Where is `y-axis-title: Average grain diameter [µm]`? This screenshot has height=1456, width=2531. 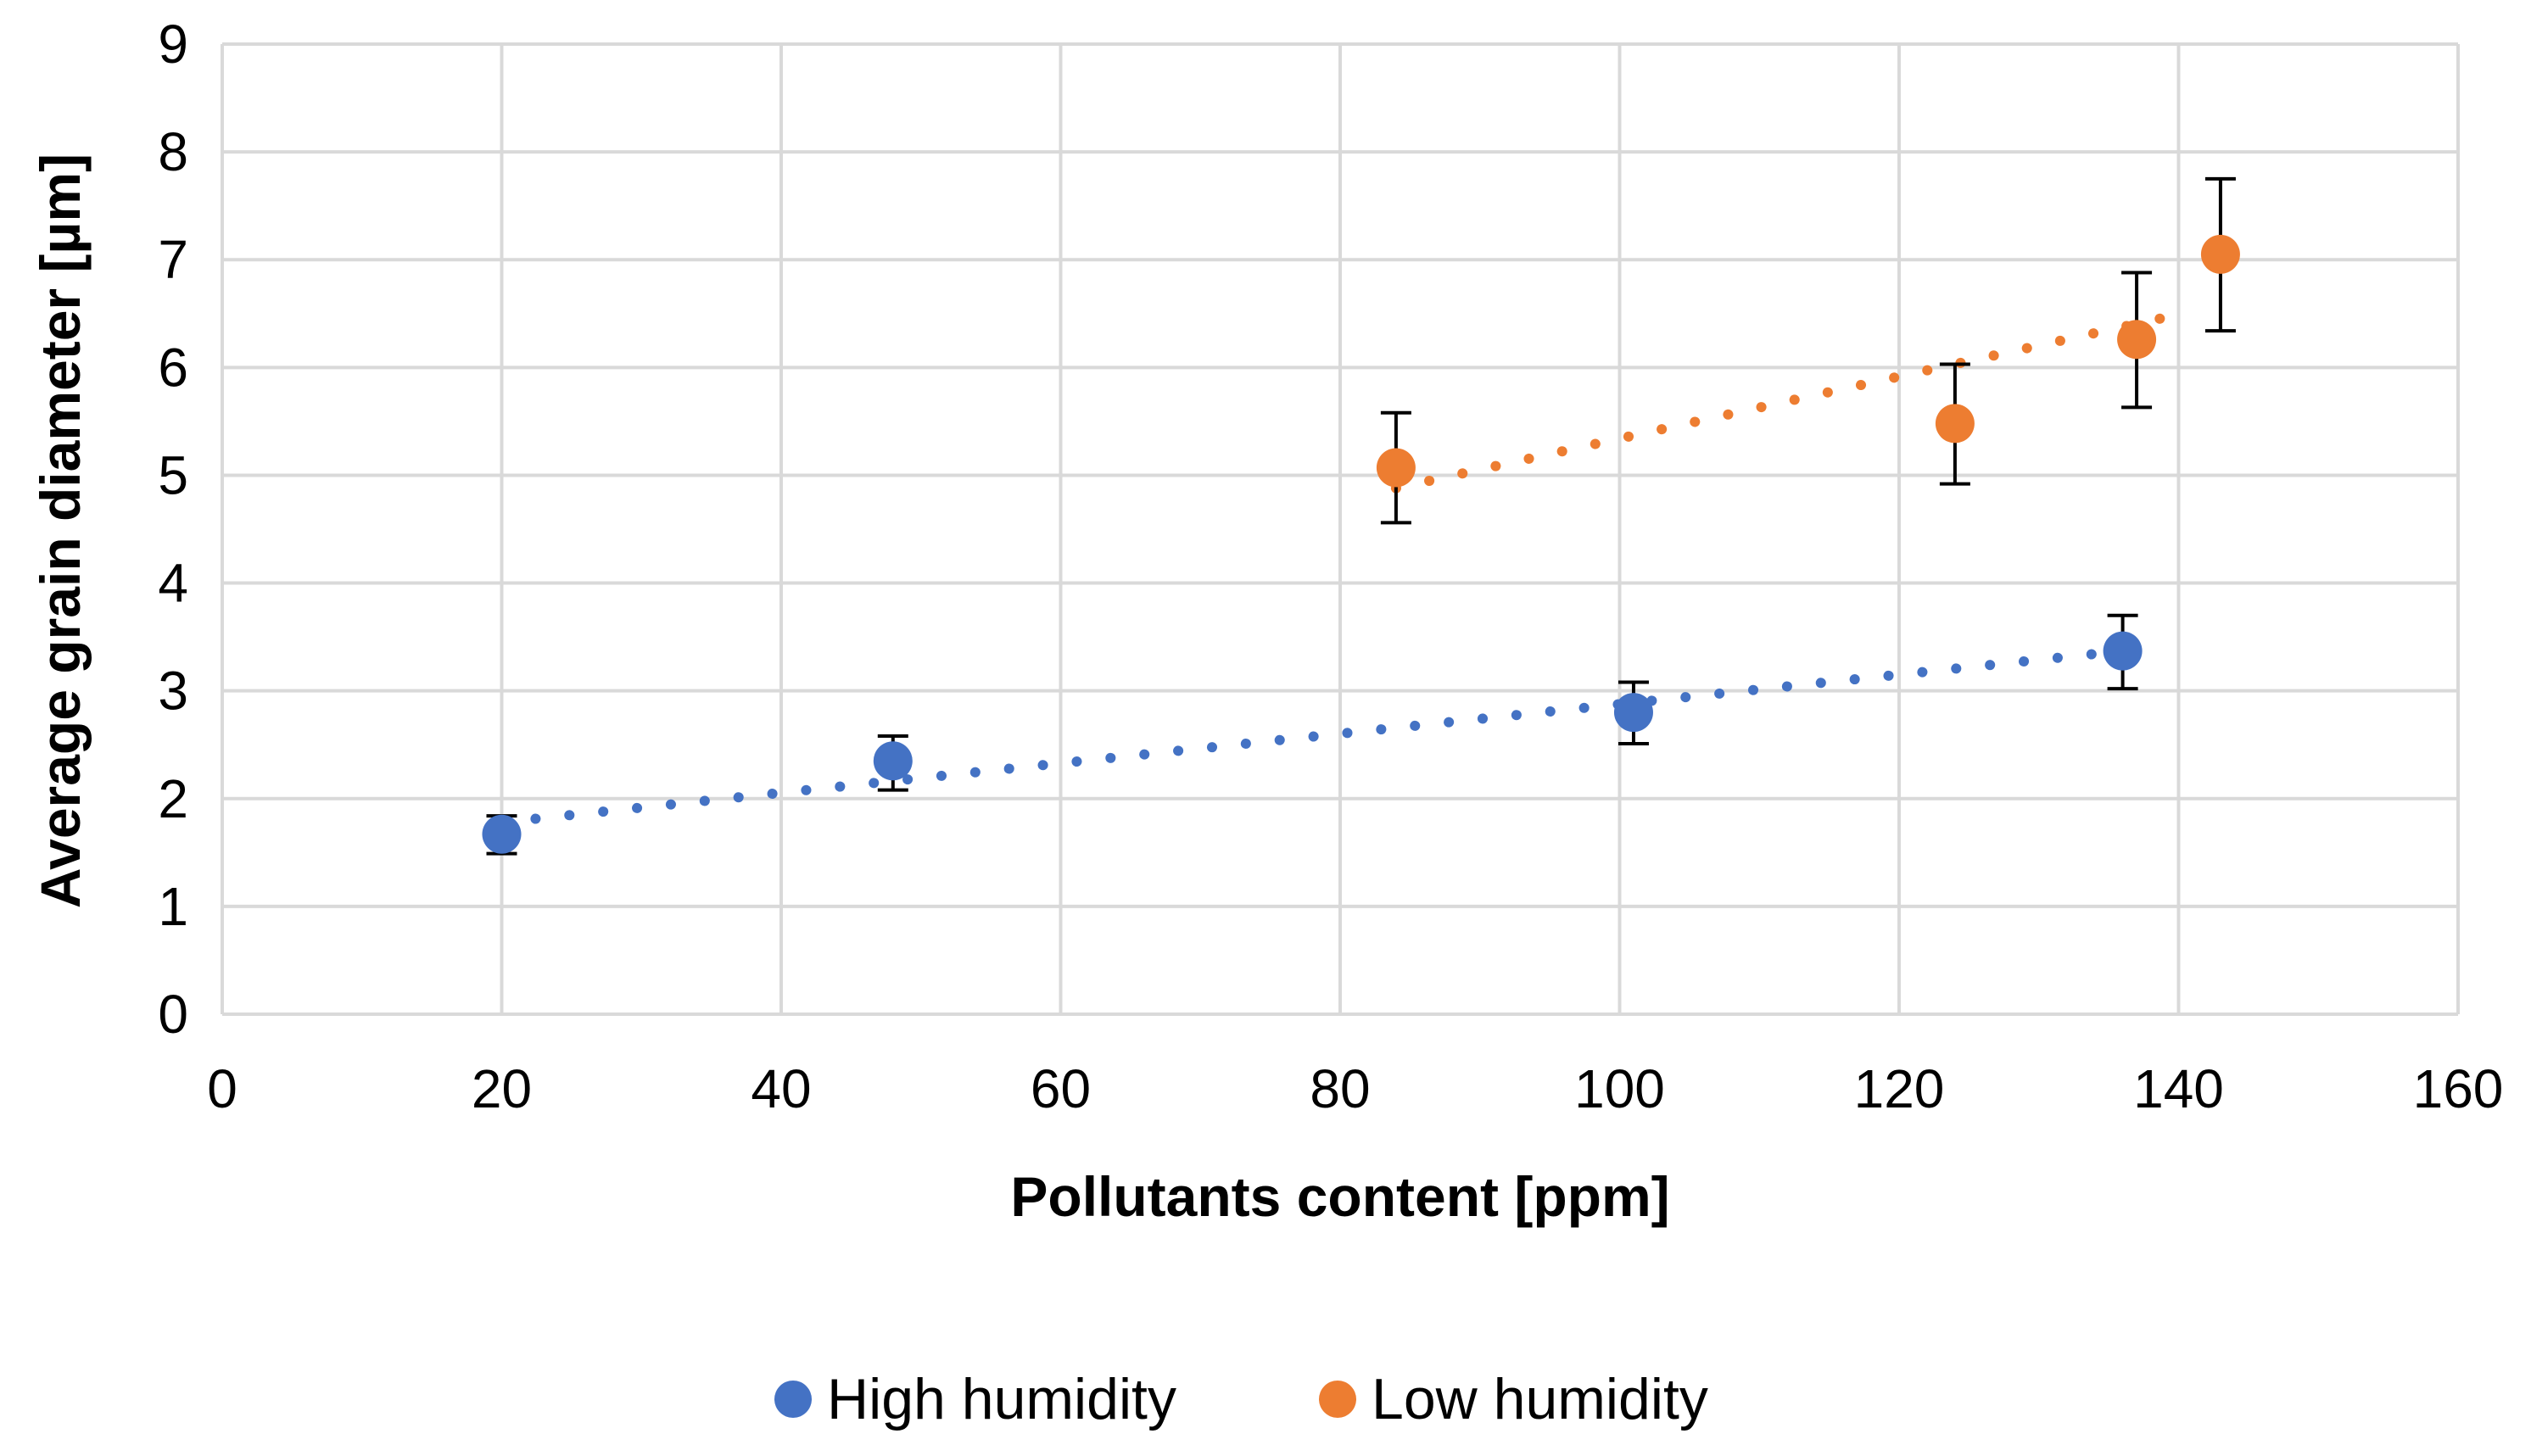 y-axis-title: Average grain diameter [µm] is located at coordinates (60, 530).